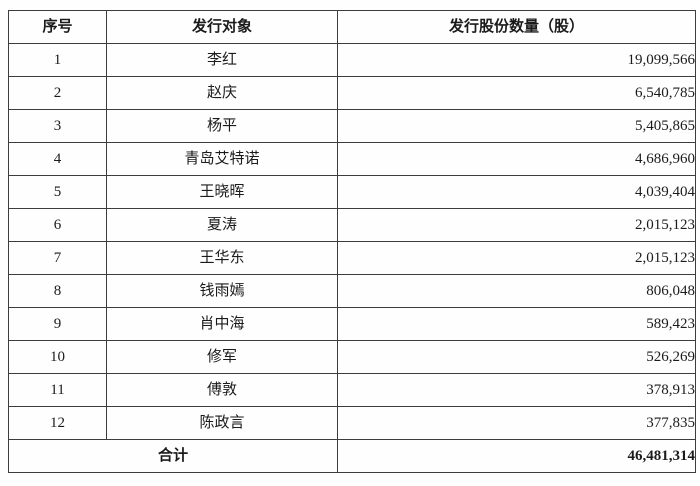 The image size is (700, 486). I want to click on header-share-count: 发行股份数量（股）, so click(516, 27).